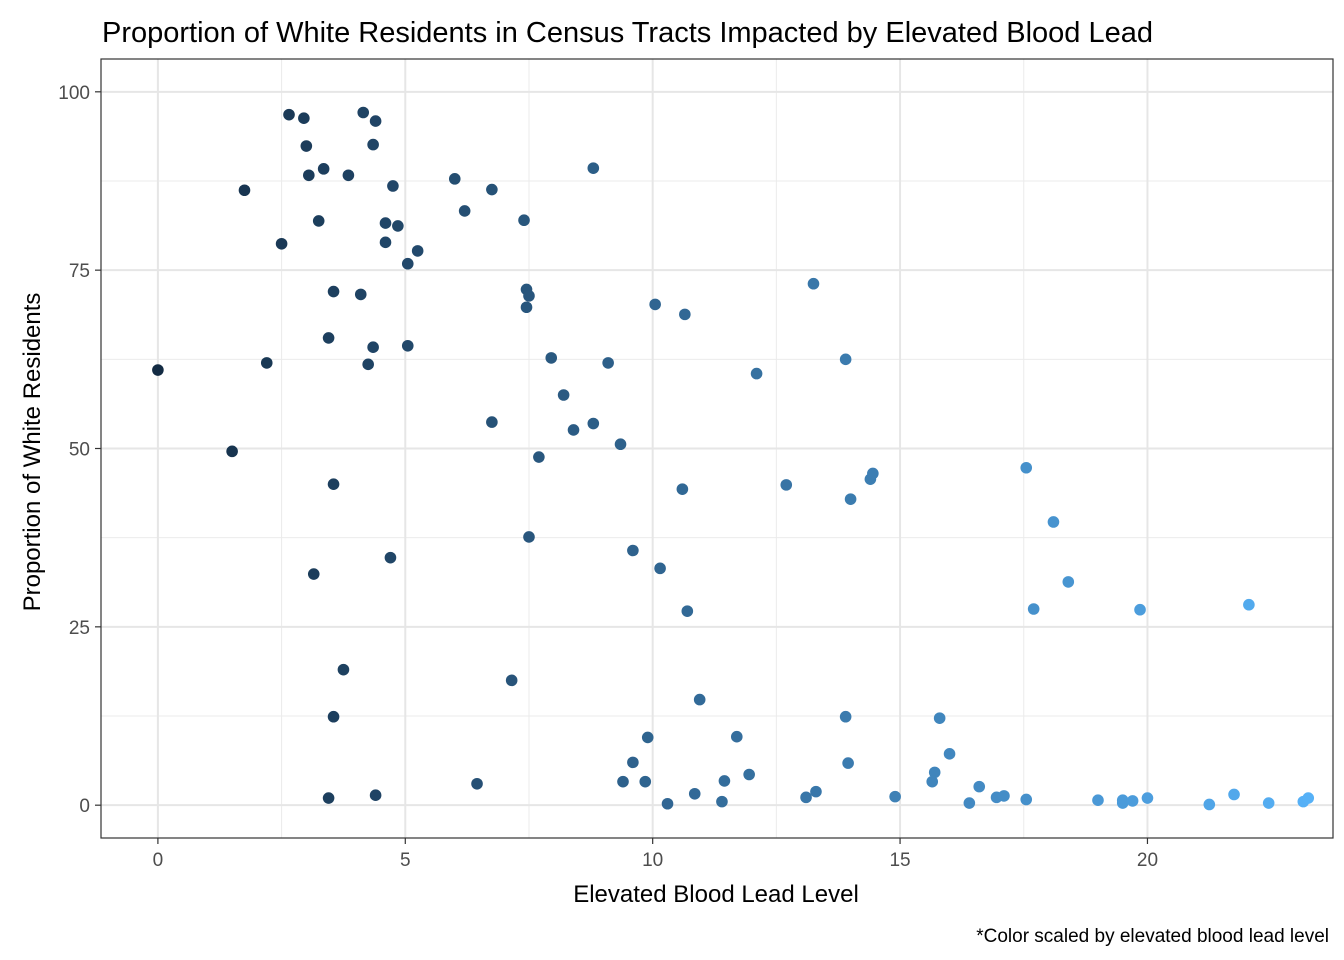  I want to click on x-axis-label: Elevated Blood Lead Level, so click(716, 894).